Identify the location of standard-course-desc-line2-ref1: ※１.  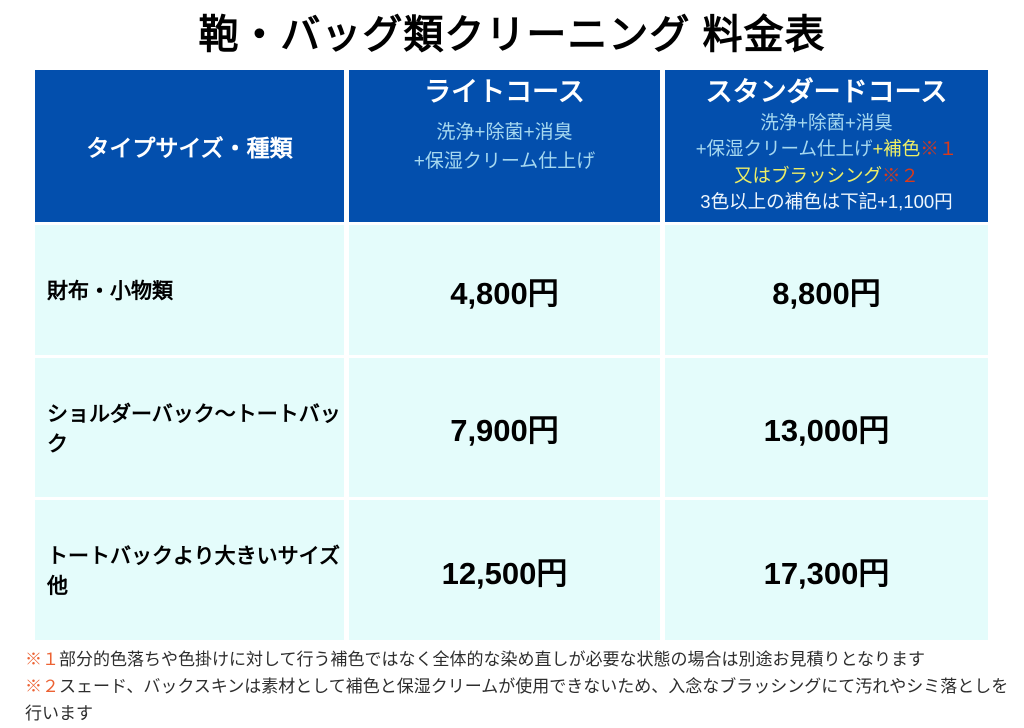
(939, 149).